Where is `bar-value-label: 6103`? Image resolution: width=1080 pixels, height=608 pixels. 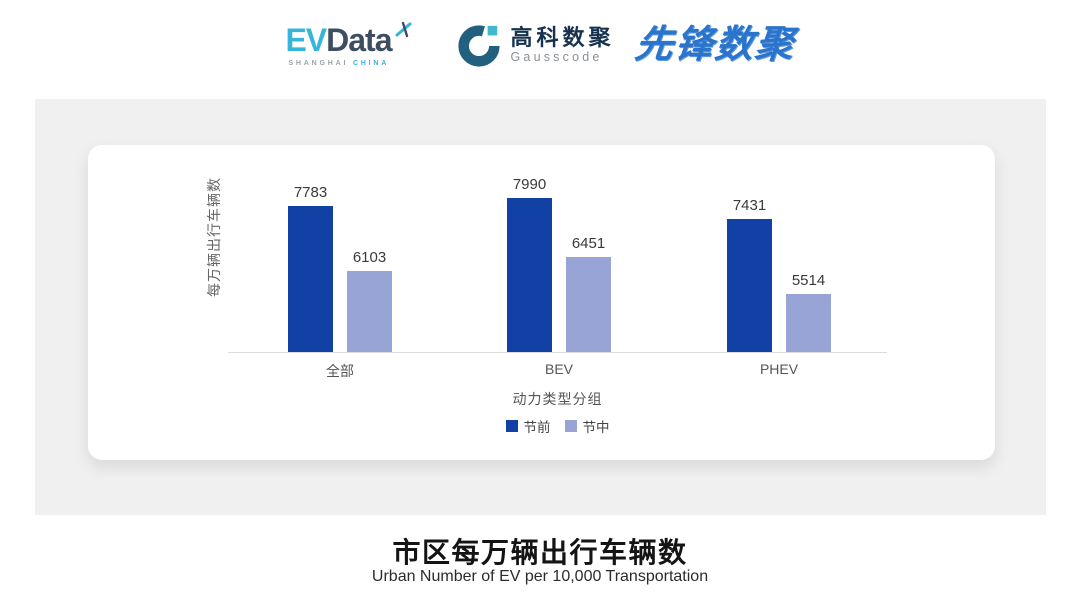 bar-value-label: 6103 is located at coordinates (369, 257).